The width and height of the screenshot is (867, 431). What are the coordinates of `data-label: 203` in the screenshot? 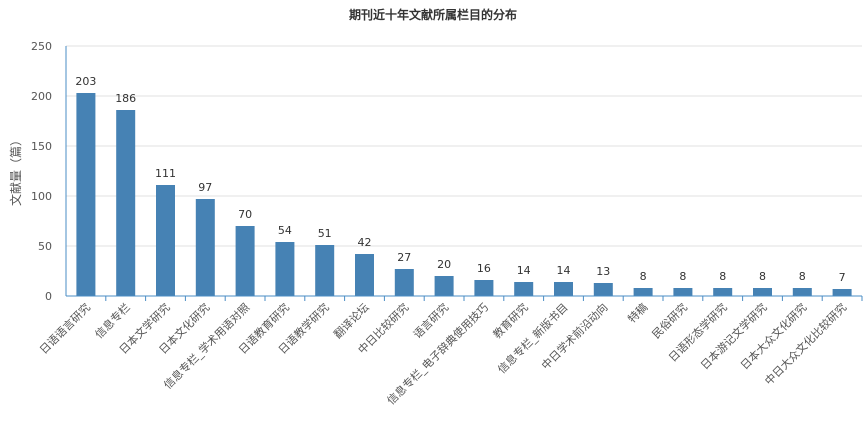 It's located at (85, 81).